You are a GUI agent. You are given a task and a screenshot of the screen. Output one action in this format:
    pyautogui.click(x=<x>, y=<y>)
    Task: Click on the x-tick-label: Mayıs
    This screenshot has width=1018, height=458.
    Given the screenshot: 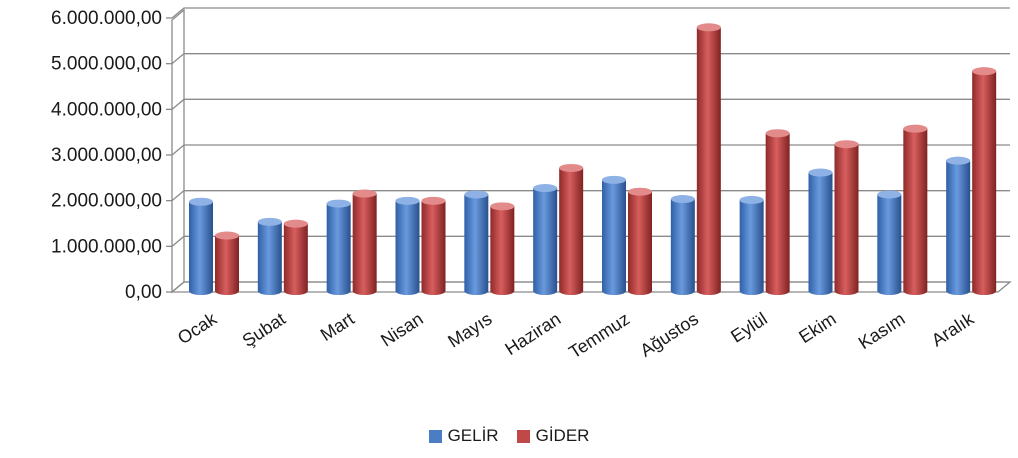 What is the action you would take?
    pyautogui.click(x=469, y=330)
    